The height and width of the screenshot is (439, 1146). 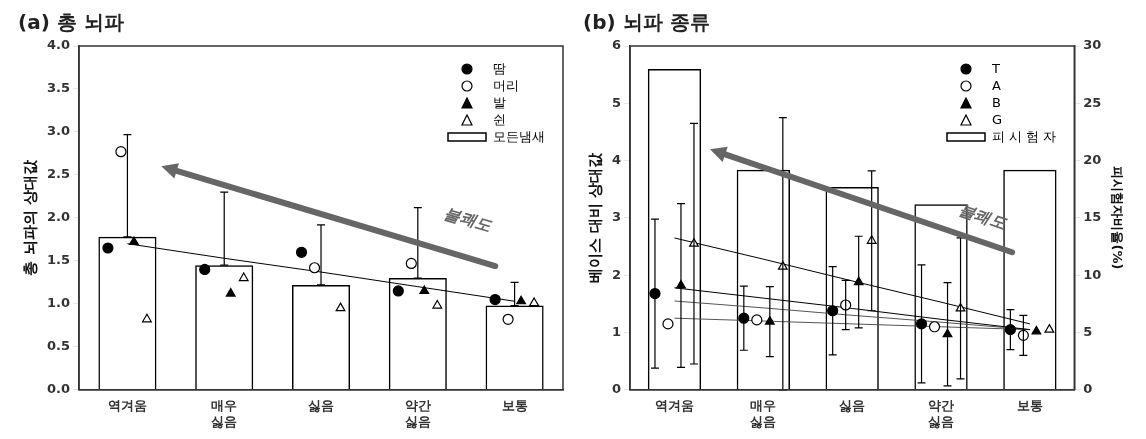 I want to click on y2-tick-label: 10, so click(x=1092, y=274).